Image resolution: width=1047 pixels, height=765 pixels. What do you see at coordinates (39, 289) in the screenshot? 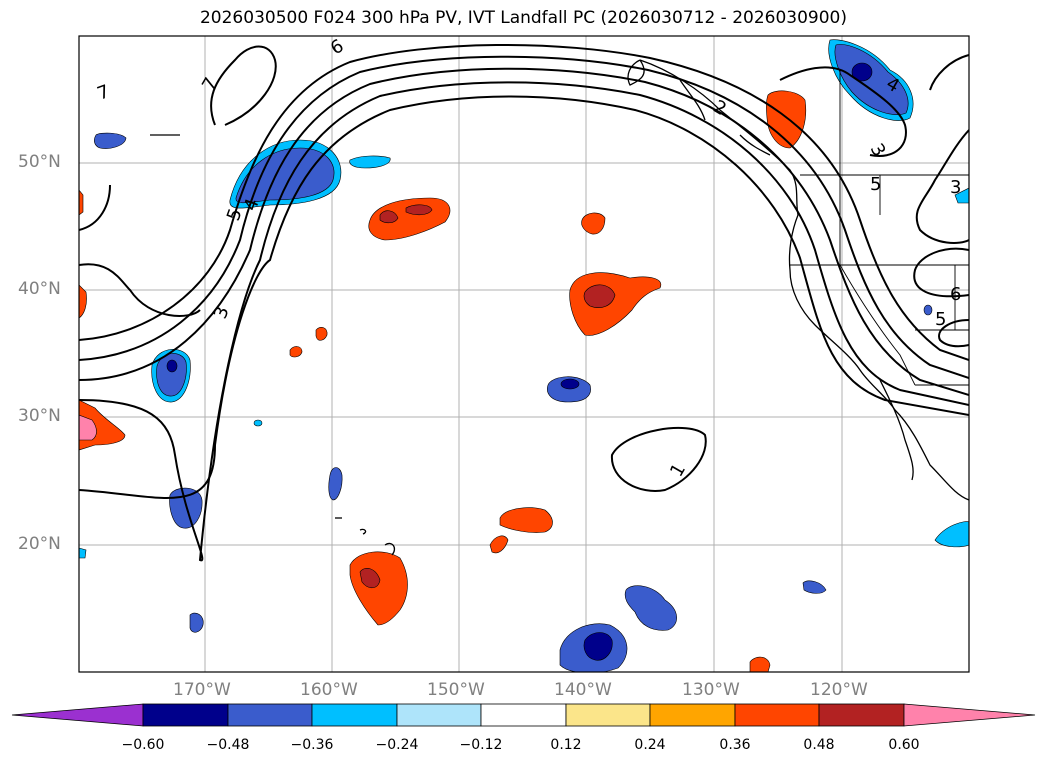
I see `lat-label: 40°N` at bounding box center [39, 289].